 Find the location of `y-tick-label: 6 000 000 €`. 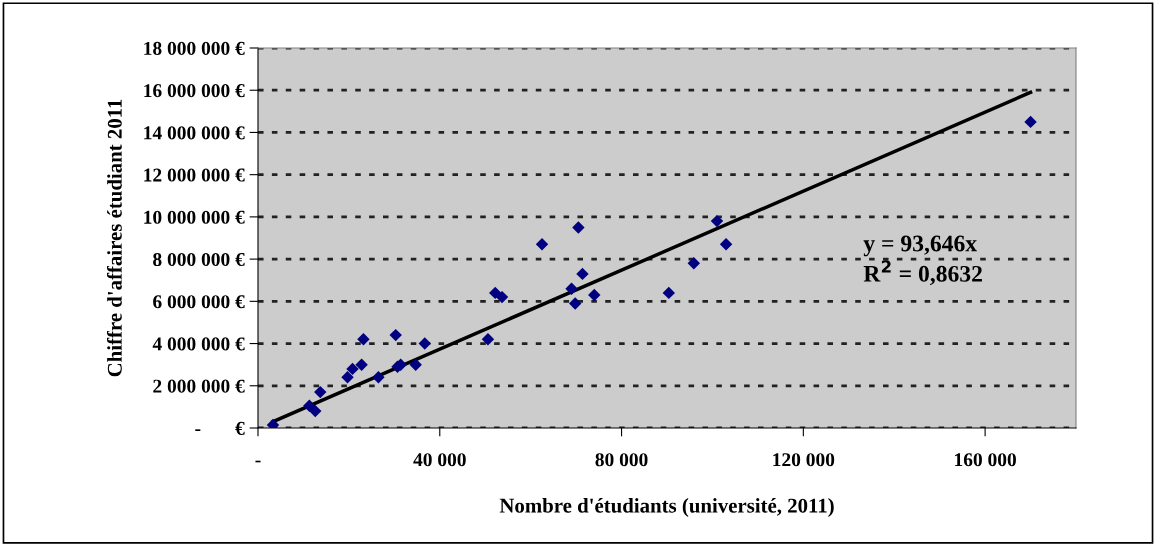

y-tick-label: 6 000 000 € is located at coordinates (199, 302).